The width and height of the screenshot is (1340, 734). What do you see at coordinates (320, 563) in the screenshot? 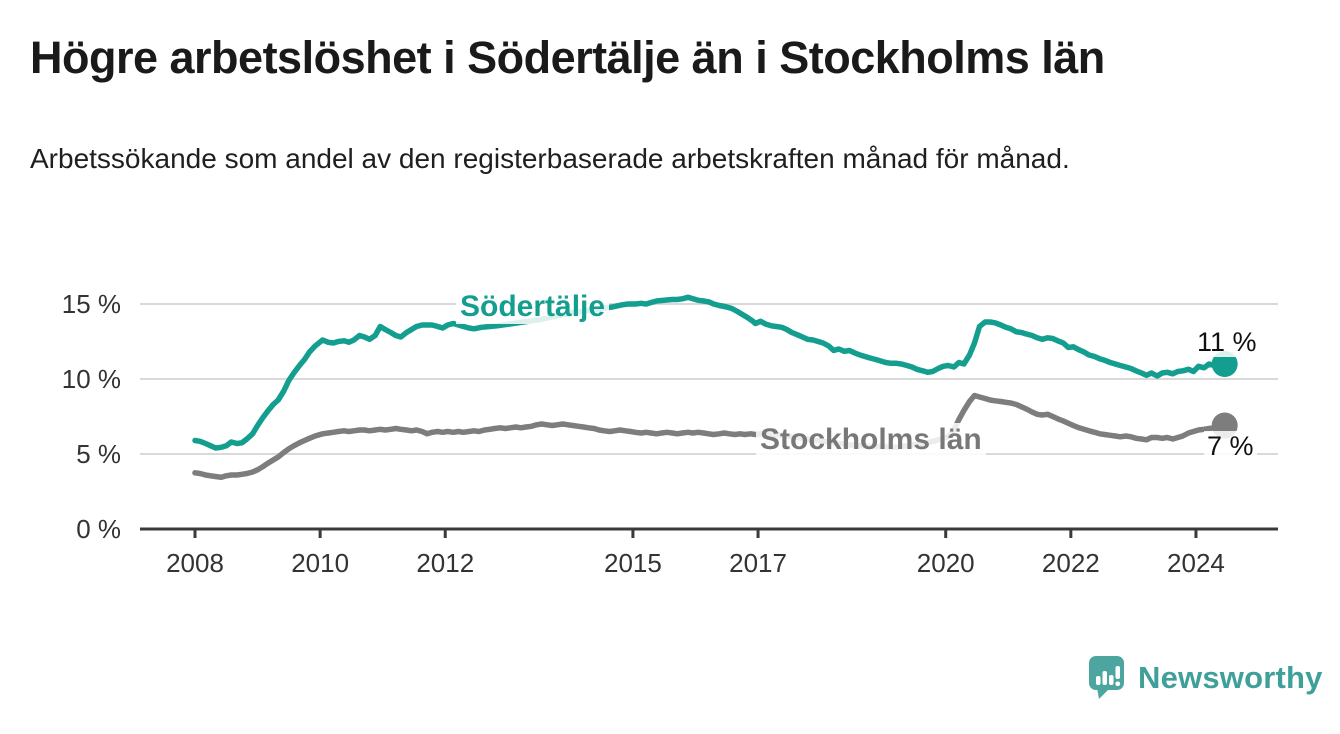
I see `x-tick-label: 2010` at bounding box center [320, 563].